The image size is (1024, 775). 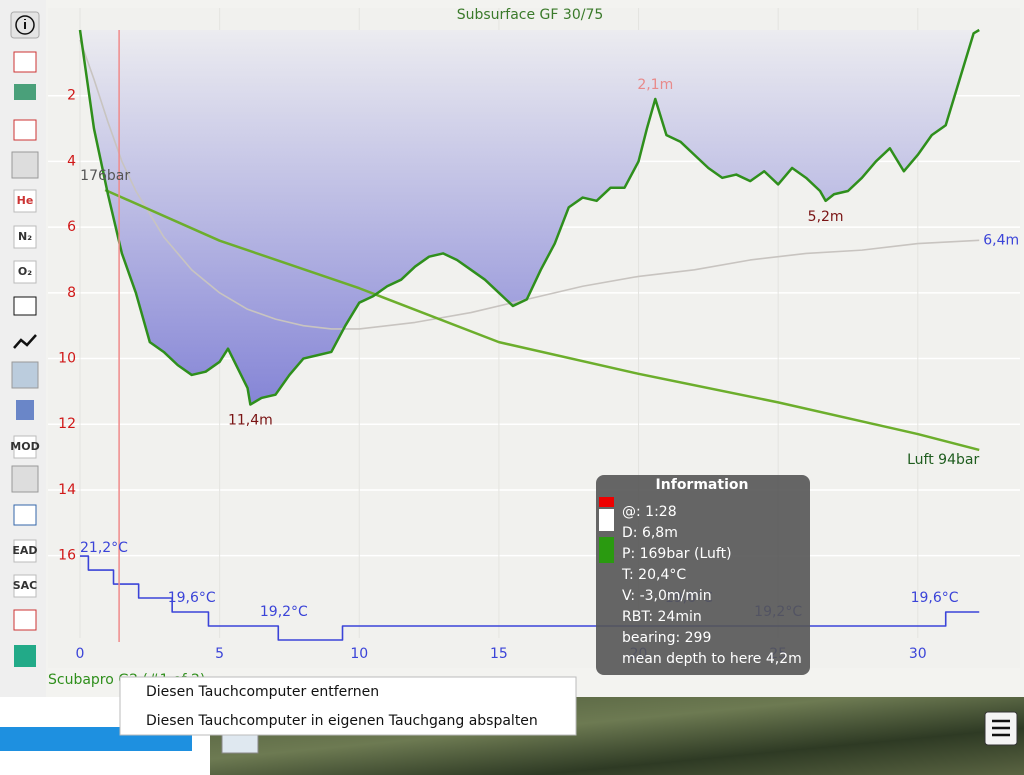 I want to click on annotation: 6,4m, so click(x=1001, y=240).